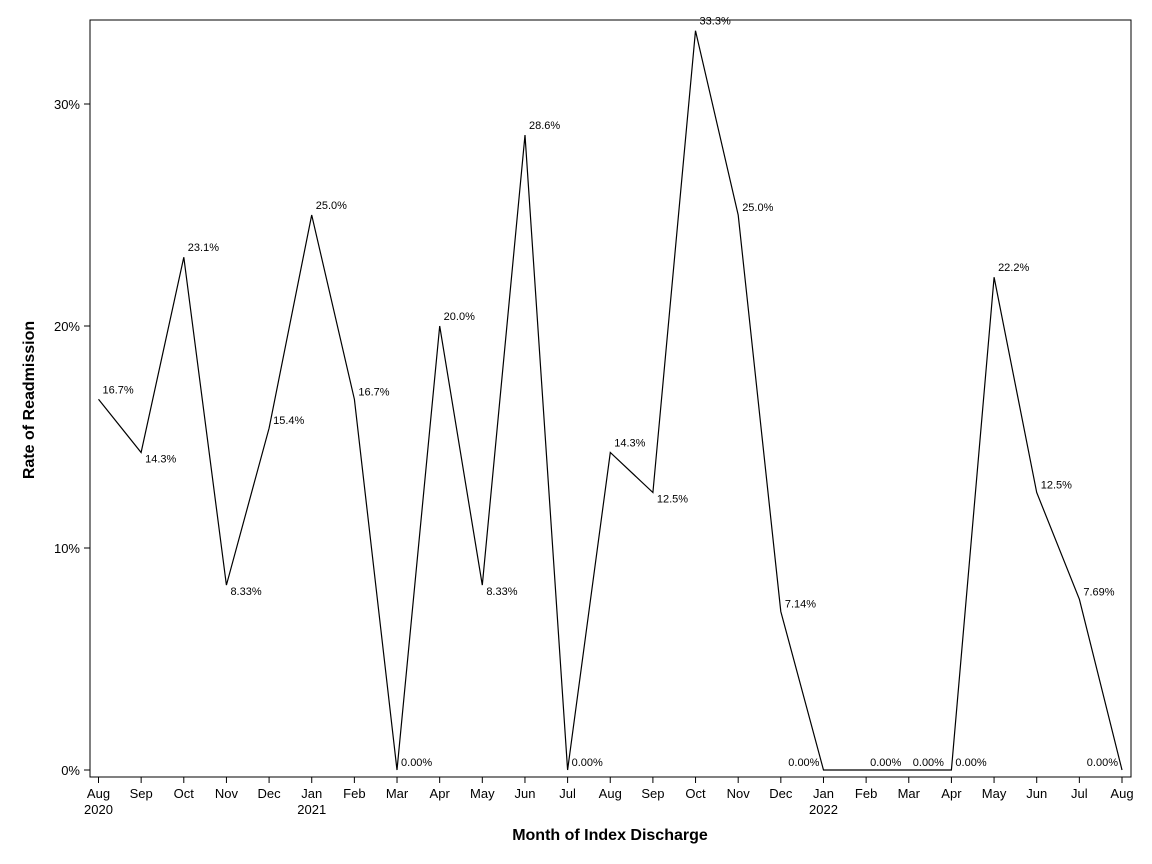  Describe the element at coordinates (67, 548) in the screenshot. I see `y-tick-label: 10%` at that location.